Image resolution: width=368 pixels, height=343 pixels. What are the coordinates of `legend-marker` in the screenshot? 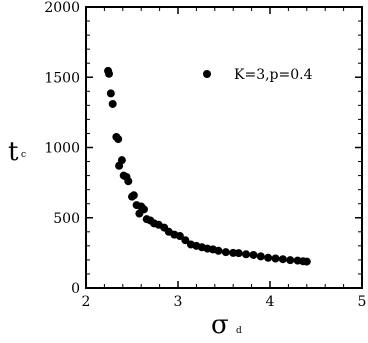 It's located at (207, 74).